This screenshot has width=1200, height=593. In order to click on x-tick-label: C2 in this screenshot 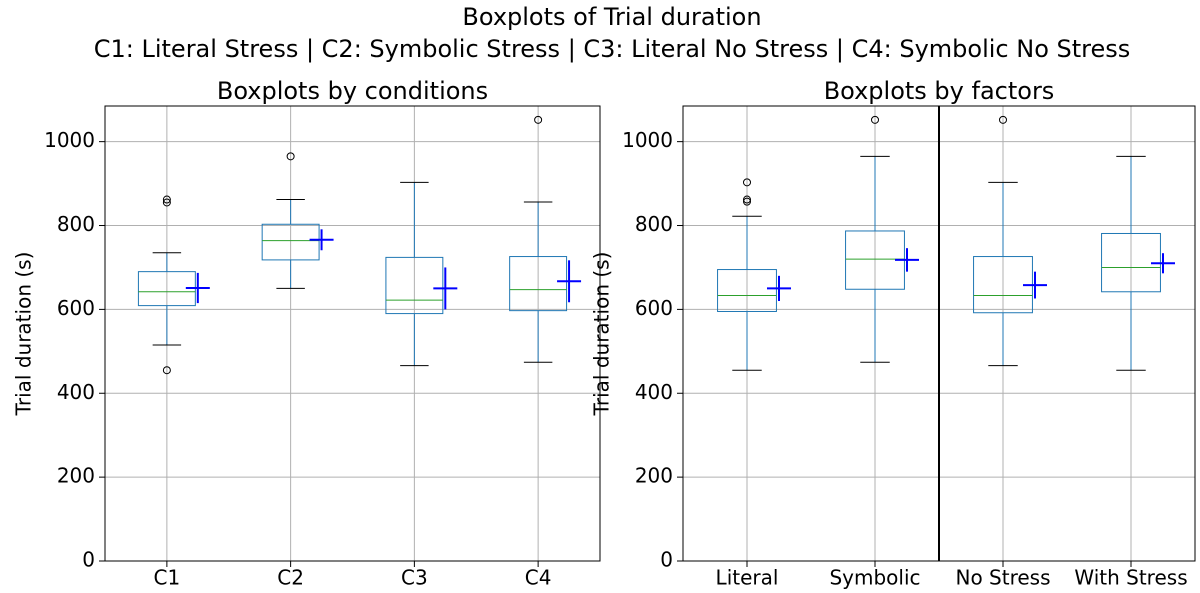, I will do `click(290, 578)`.